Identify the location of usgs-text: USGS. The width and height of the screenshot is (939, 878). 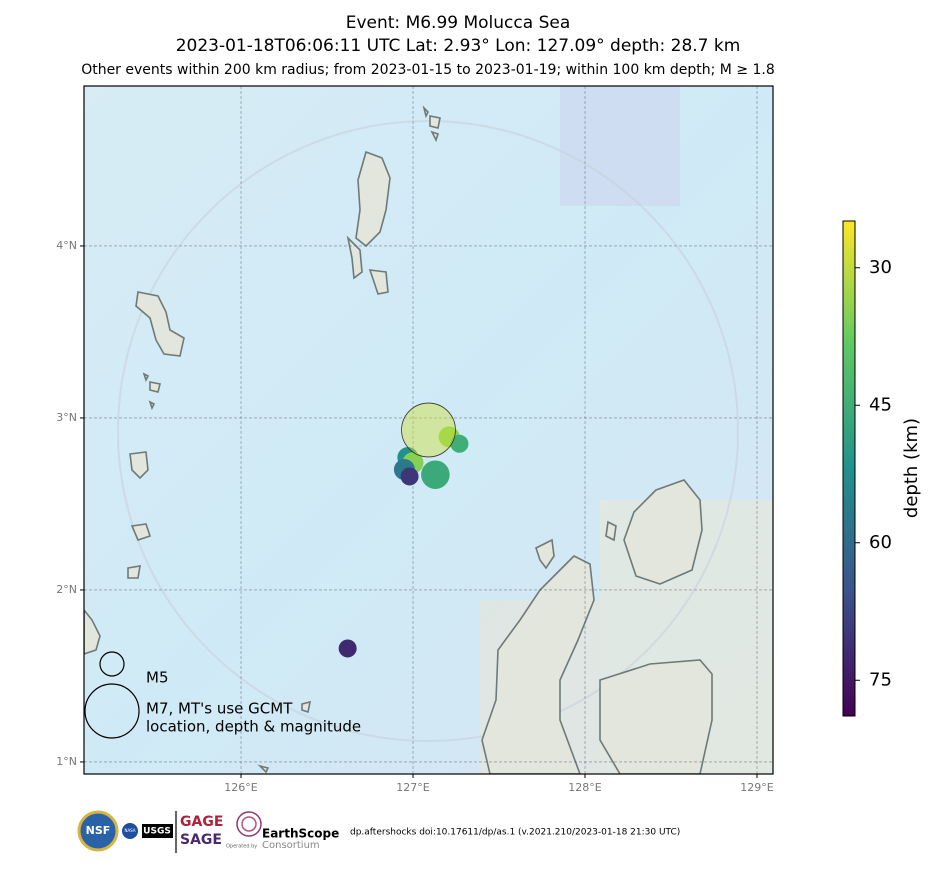
(157, 832).